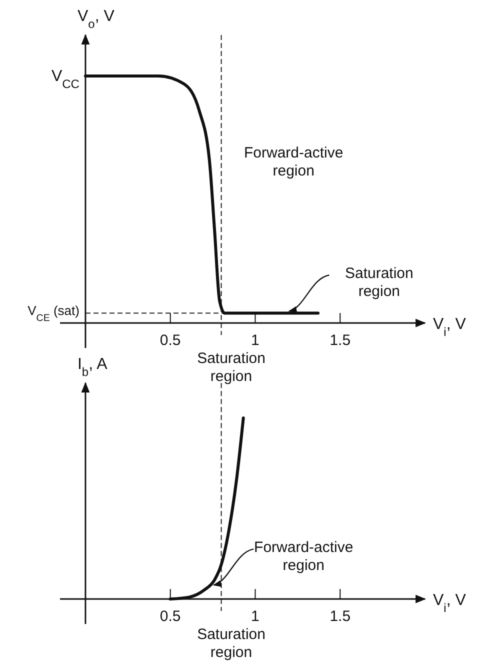 The image size is (477, 670). I want to click on annotation: V$_{CC}$, so click(65, 79).